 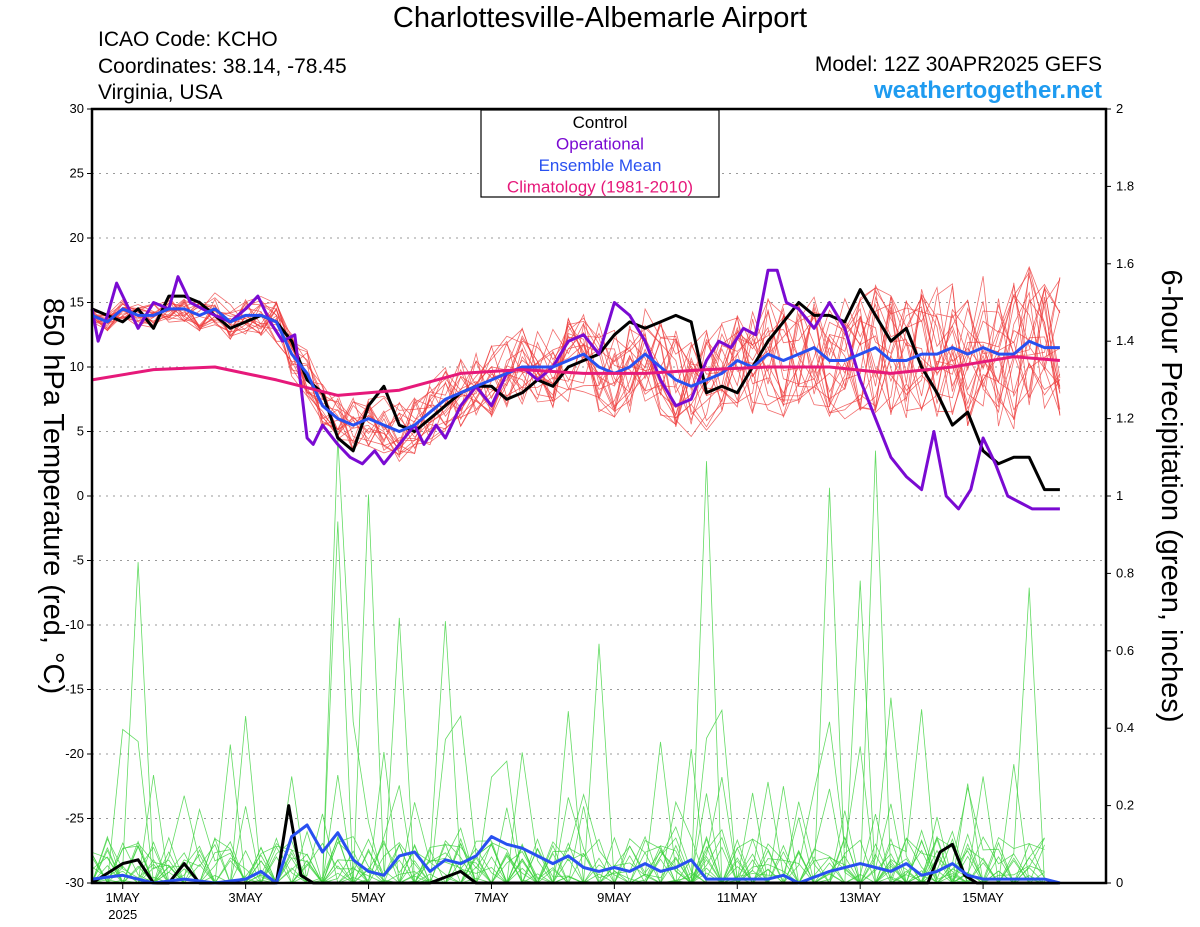 I want to click on precip-member-line, so click(x=568, y=817).